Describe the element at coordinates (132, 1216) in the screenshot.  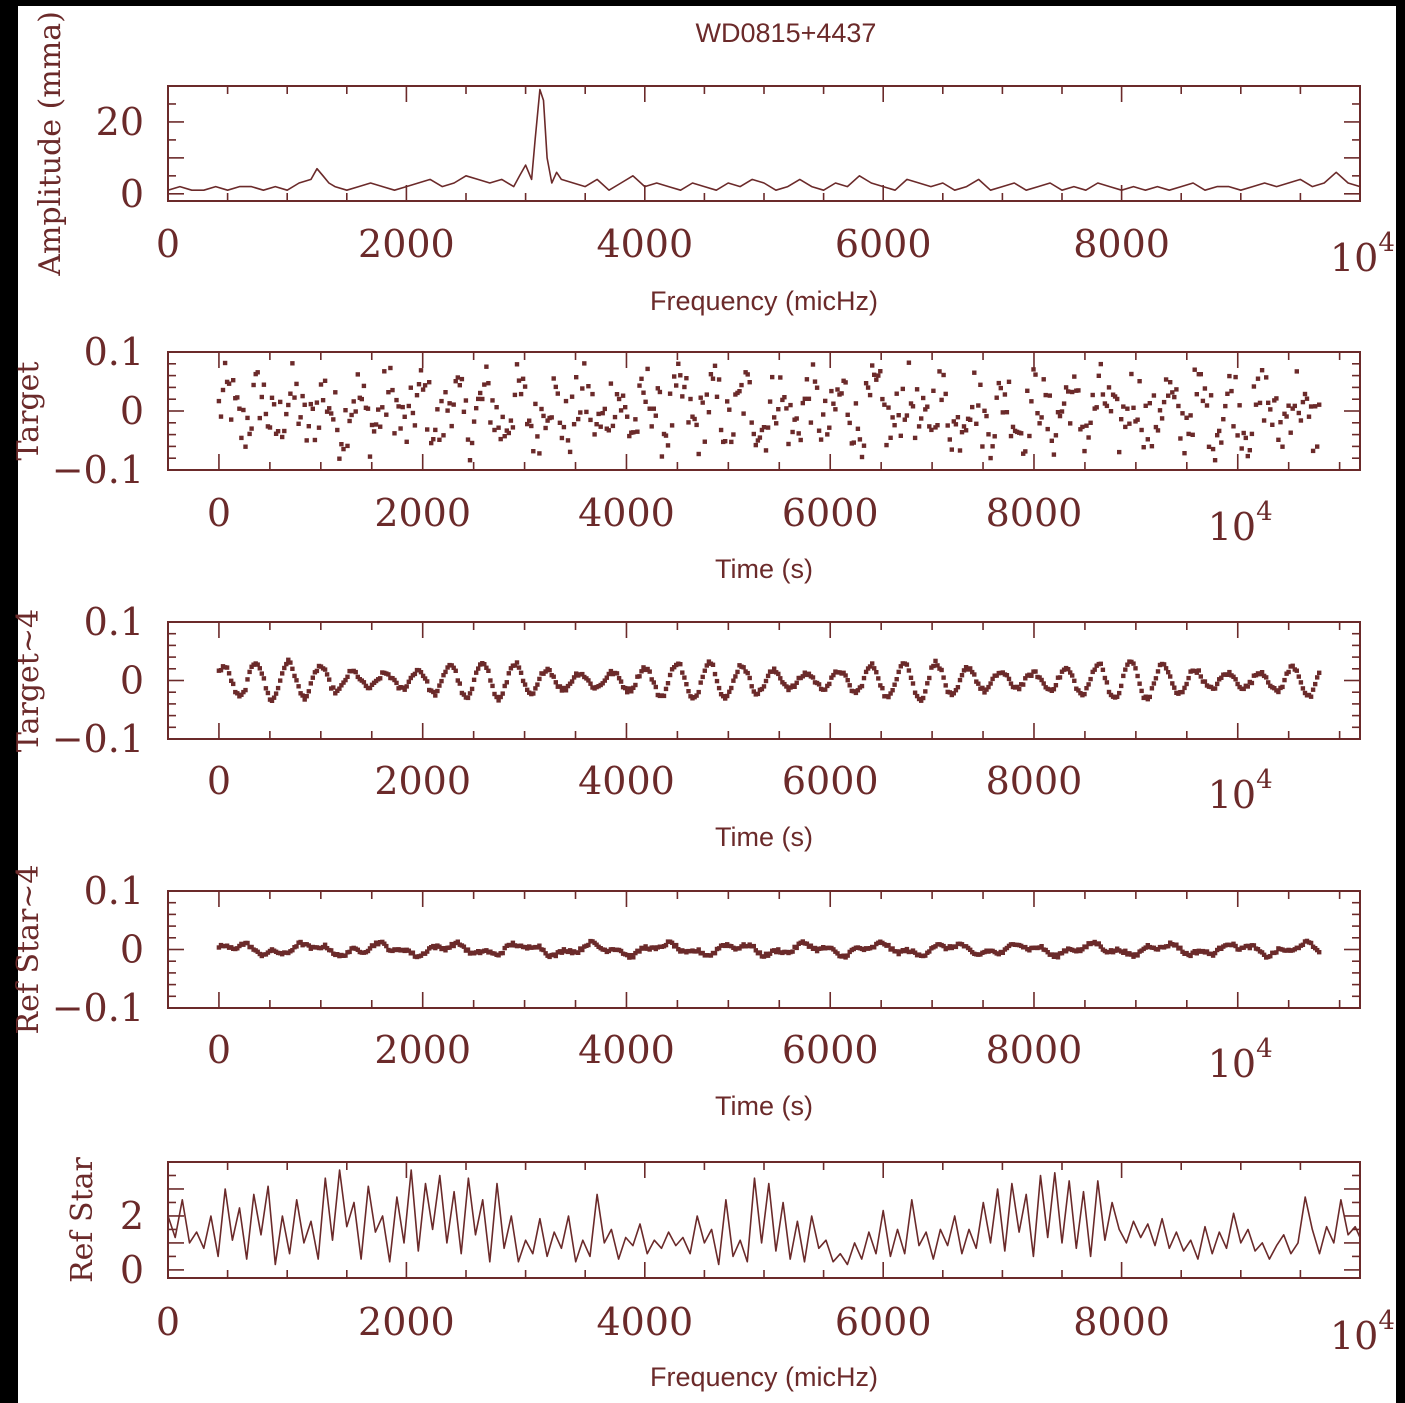
I see `y-tick-label: 2` at that location.